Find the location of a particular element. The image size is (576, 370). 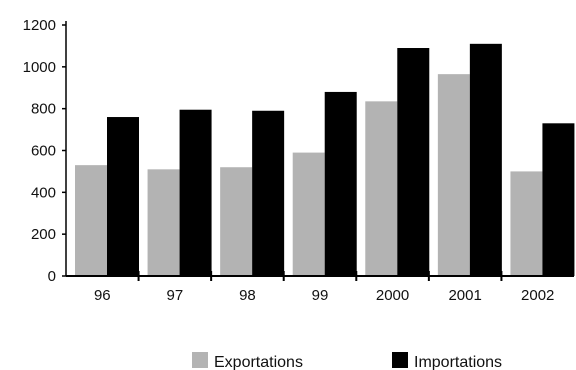

y-tick-label: 400 is located at coordinates (43, 192).